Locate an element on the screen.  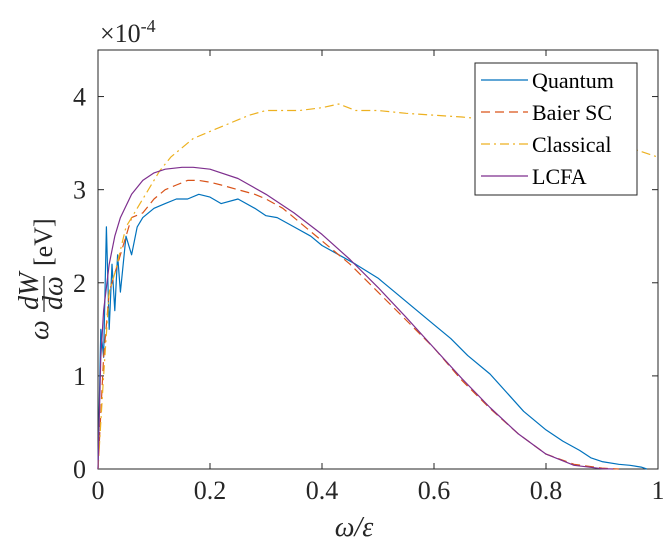
y-tick-label: 2 is located at coordinates (79, 283).